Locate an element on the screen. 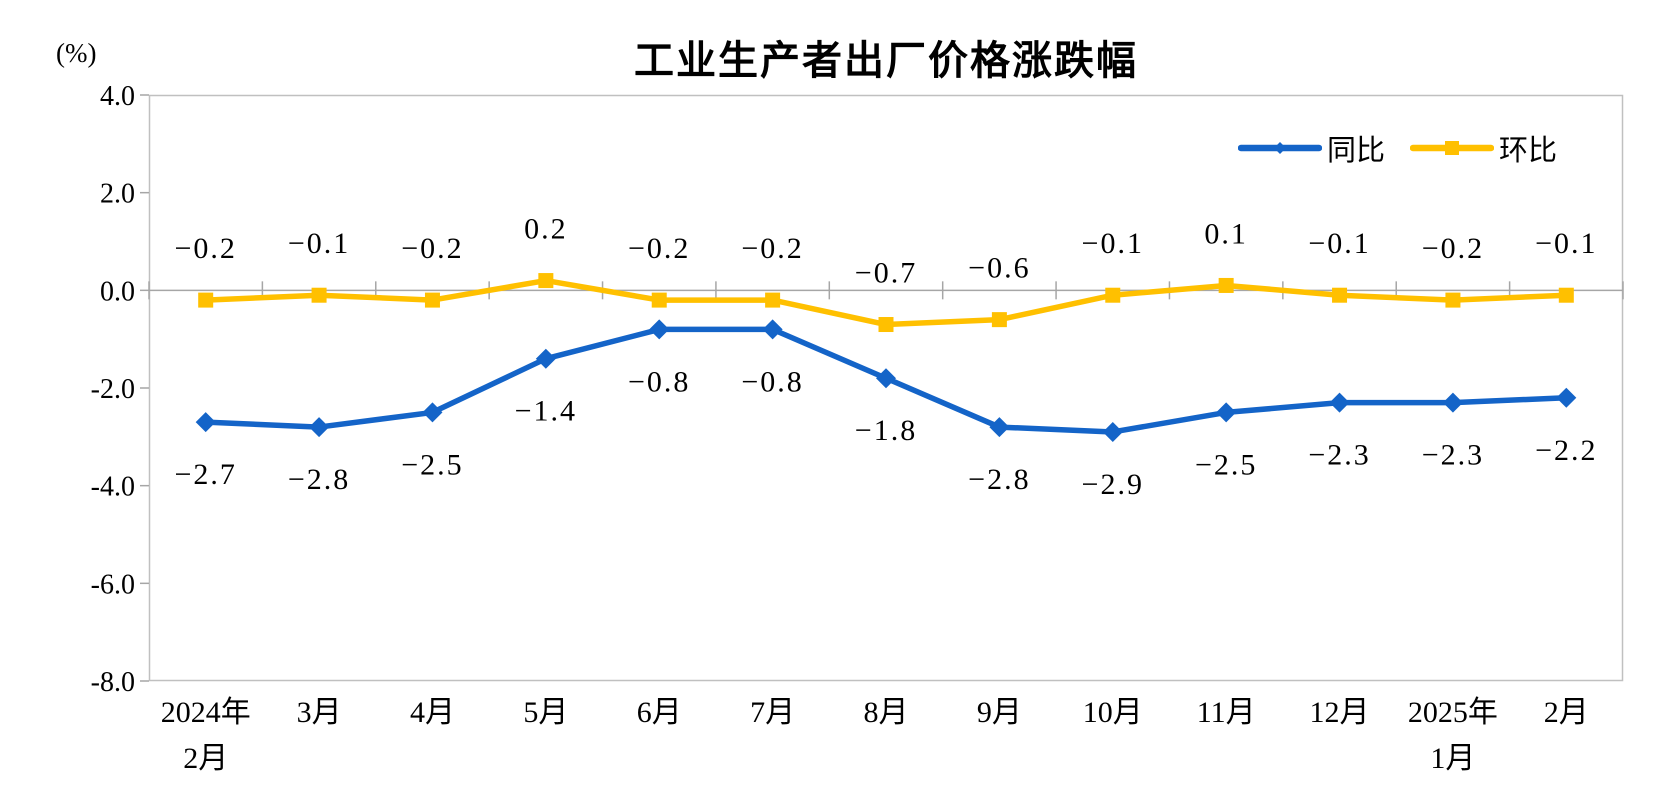 The width and height of the screenshot is (1658, 795). y-tick-label: -6.0 is located at coordinates (113, 584).